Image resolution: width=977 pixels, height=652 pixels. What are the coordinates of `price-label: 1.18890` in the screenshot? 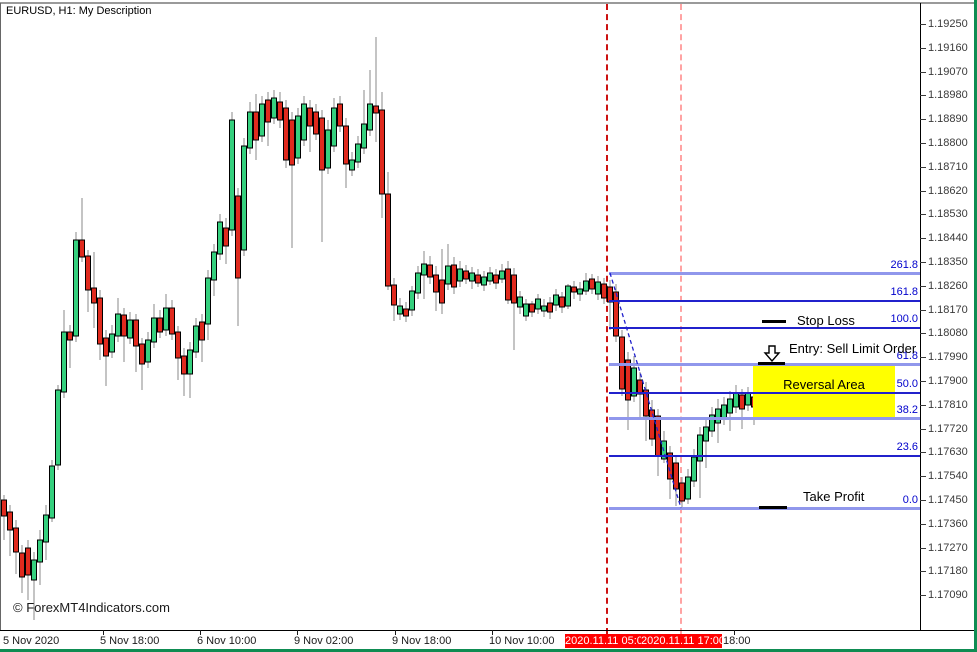 It's located at (948, 119).